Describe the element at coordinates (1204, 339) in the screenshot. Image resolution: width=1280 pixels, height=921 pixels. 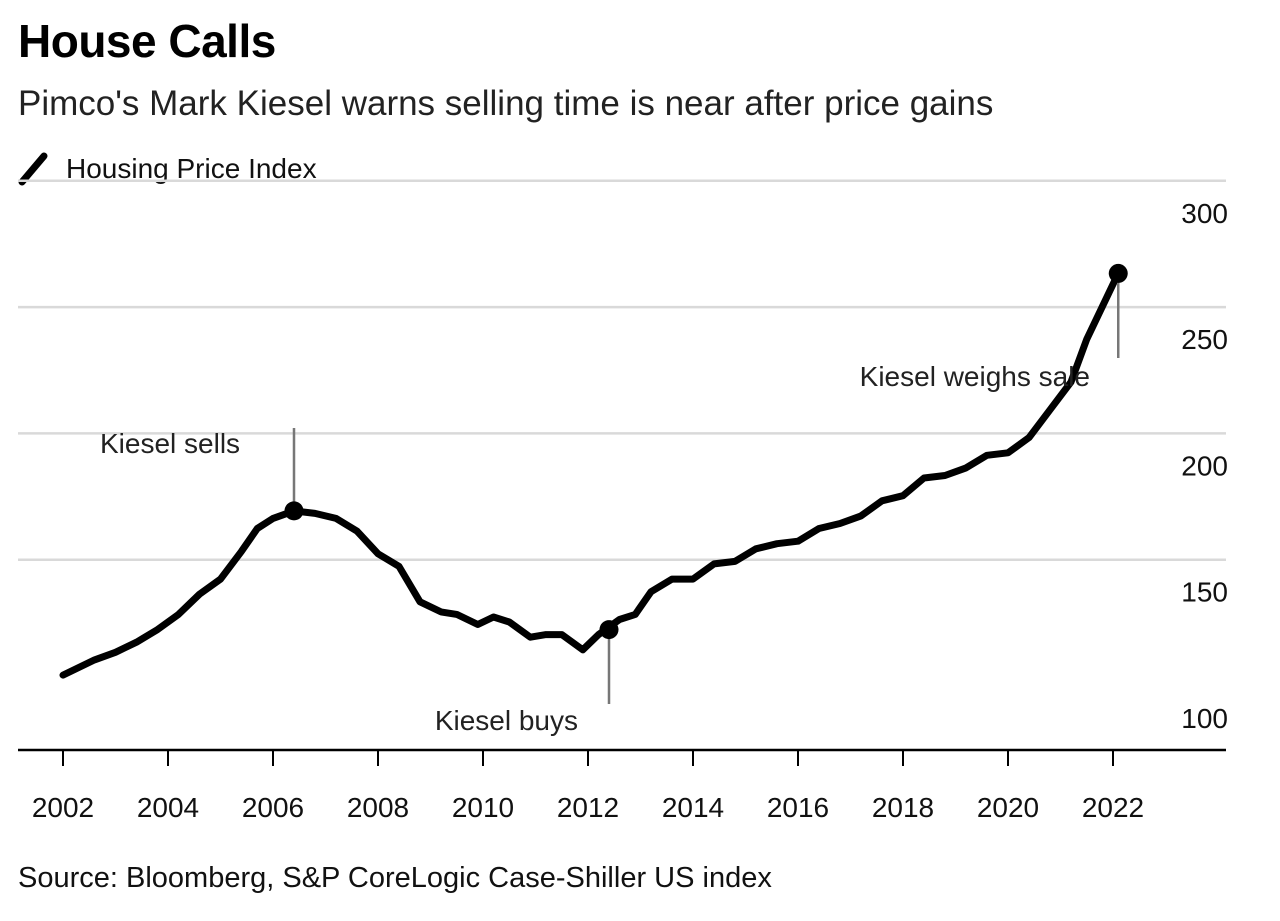
I see `y-tick-label-250: 250` at that location.